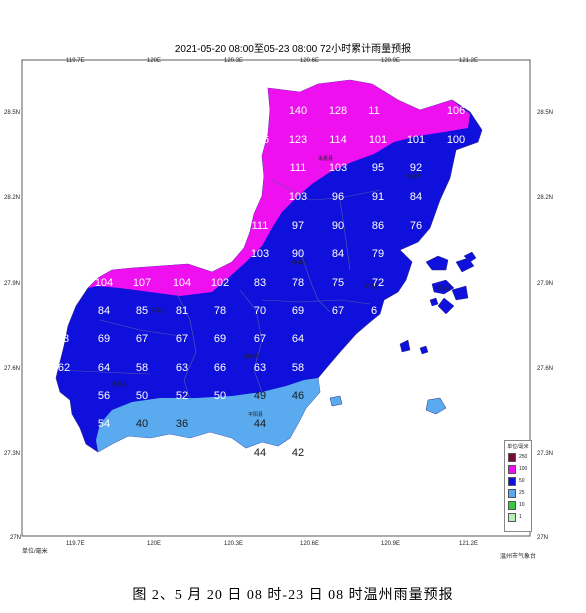 The image size is (586, 613). What do you see at coordinates (255, 414) in the screenshot?
I see `svg-text: 平阳县` at bounding box center [255, 414].